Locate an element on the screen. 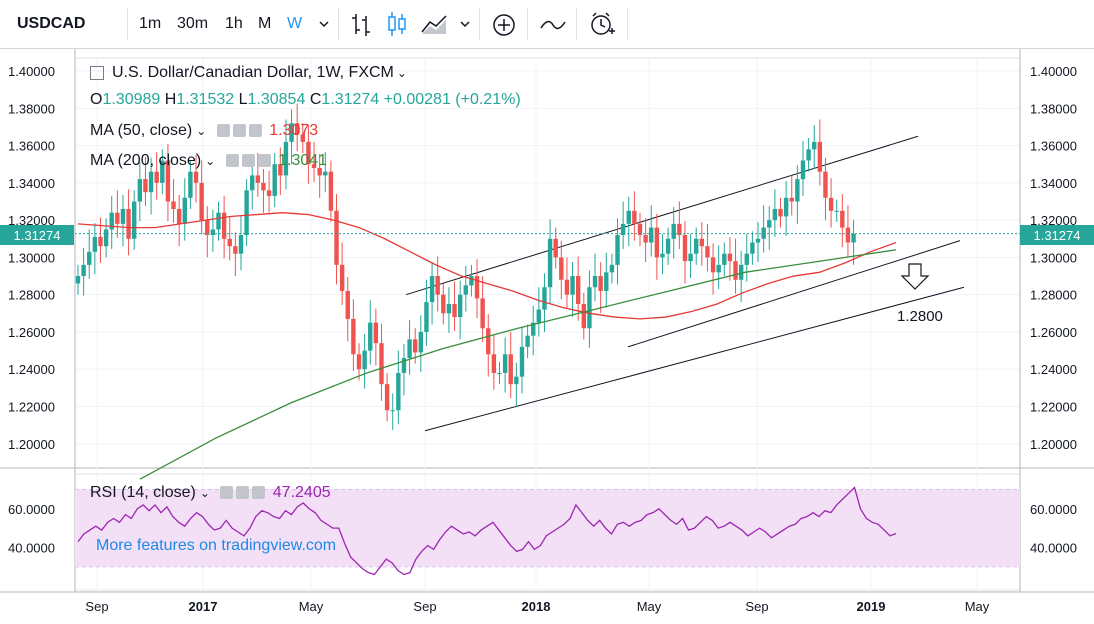  price-annotation: 1.2800 is located at coordinates (920, 316).